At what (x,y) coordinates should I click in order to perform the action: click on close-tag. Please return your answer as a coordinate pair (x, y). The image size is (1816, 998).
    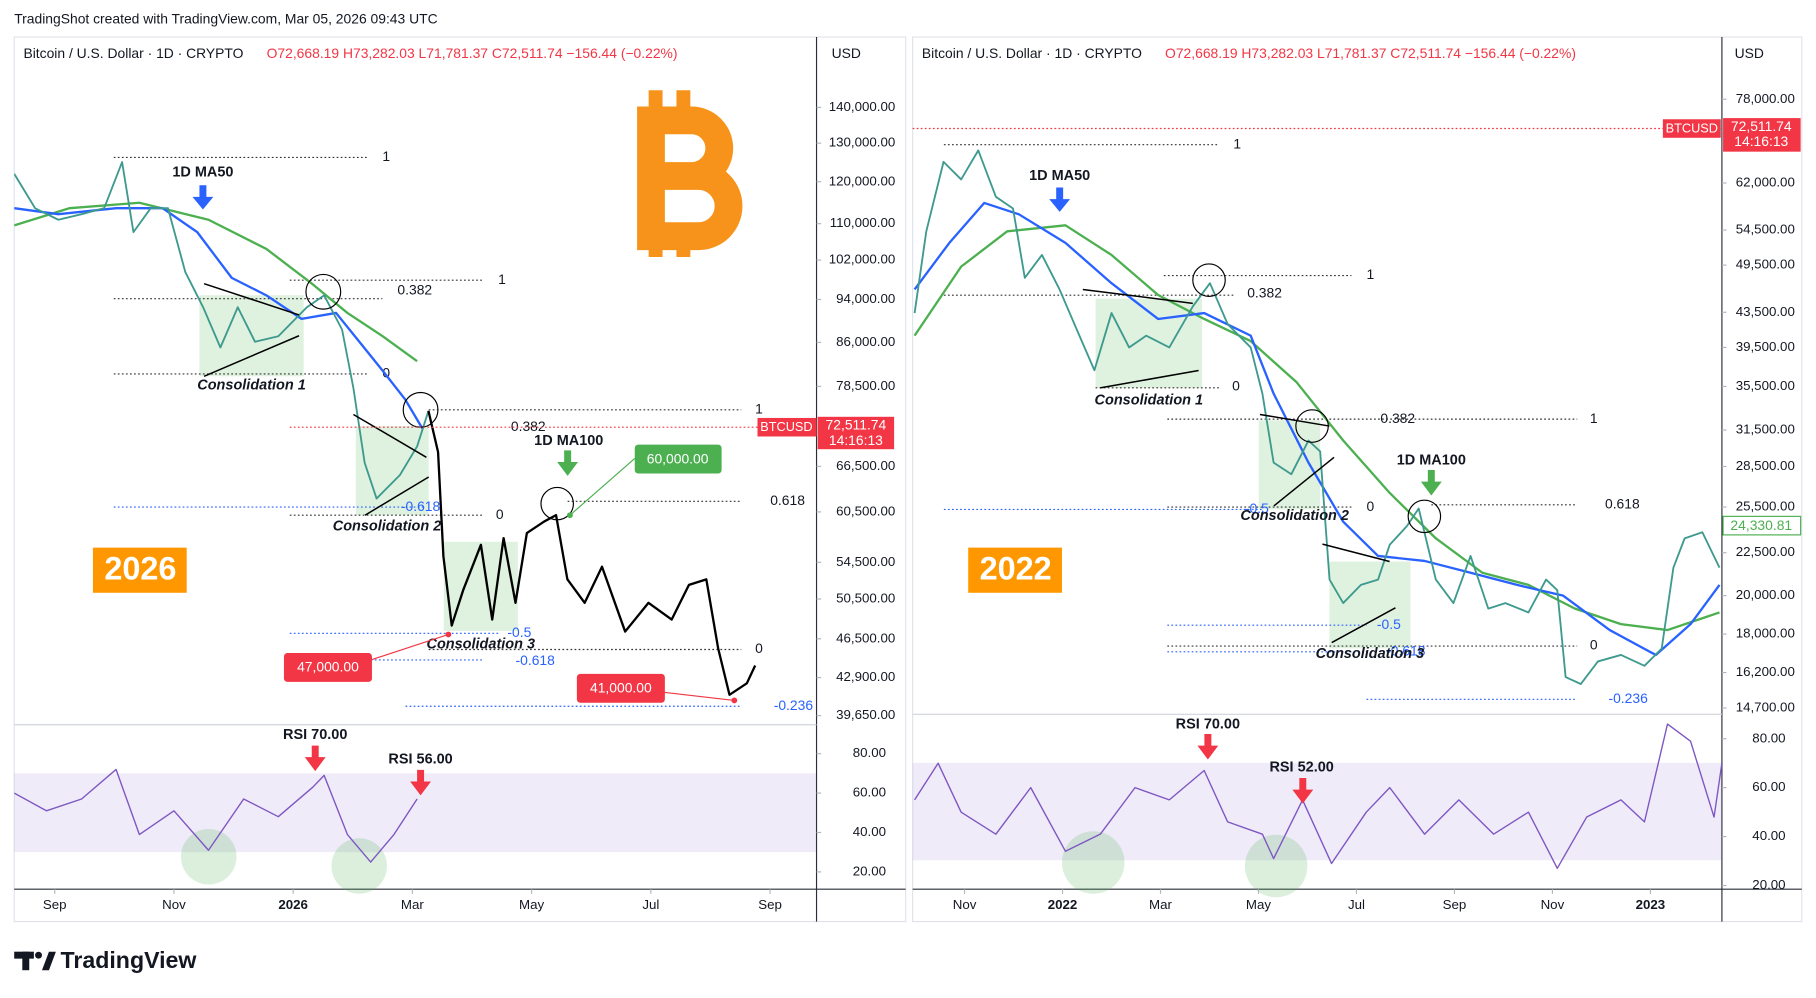
    Looking at the image, I should click on (1762, 525).